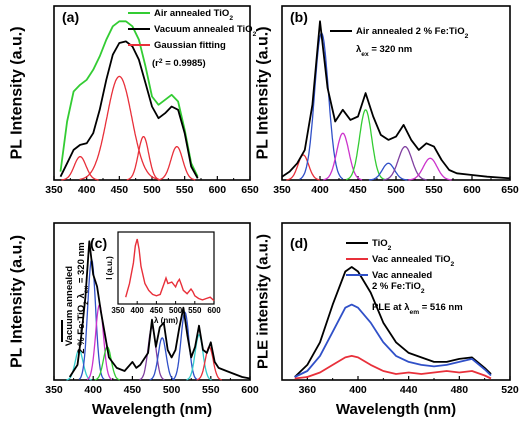 The height and width of the screenshot is (425, 520). I want to click on side-legend-line1: Vacuum annealed, so click(69, 306).